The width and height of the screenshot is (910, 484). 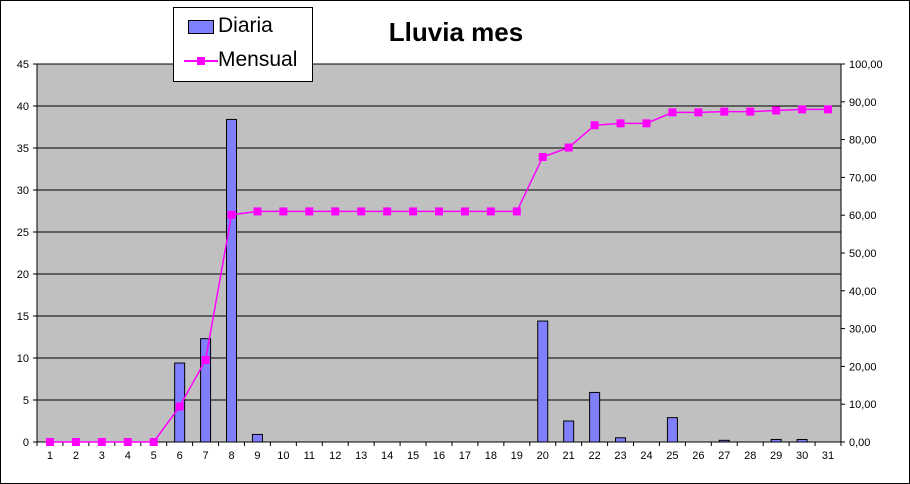 What do you see at coordinates (620, 456) in the screenshot?
I see `x-axis-tick-label: 23` at bounding box center [620, 456].